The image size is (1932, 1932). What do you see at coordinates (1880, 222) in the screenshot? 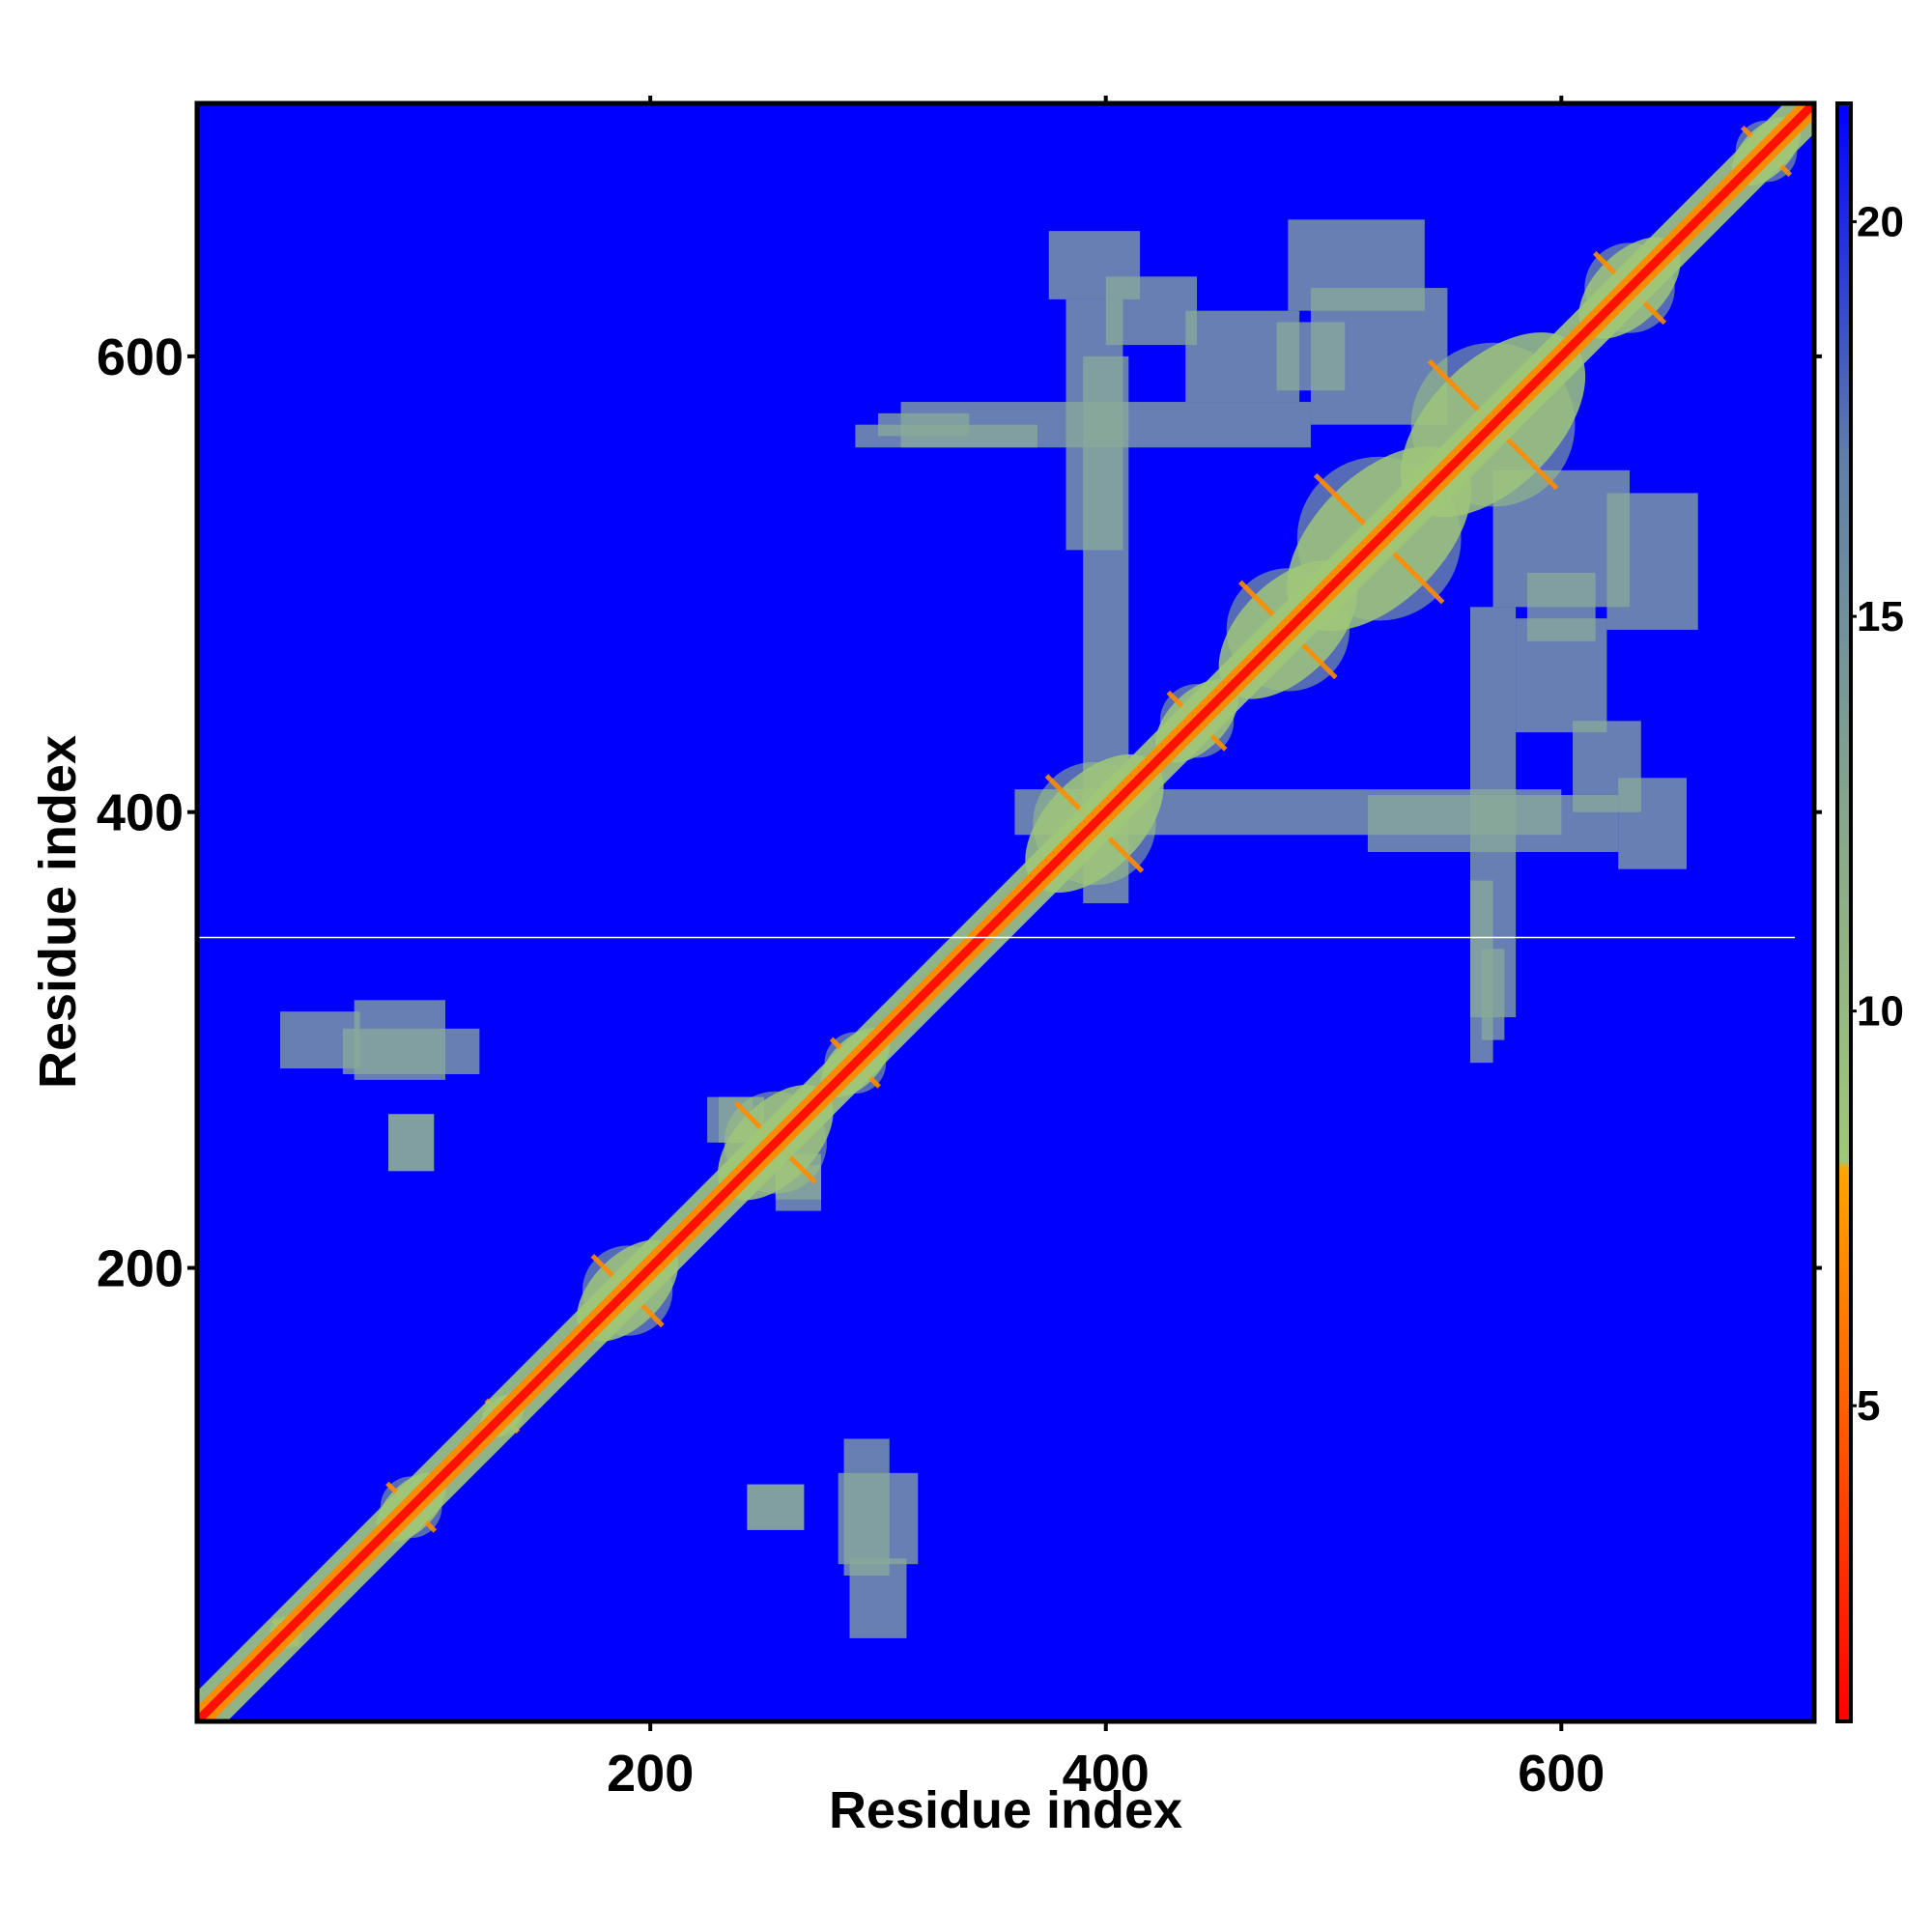
I see `colorbar-tick-label-20: 20` at bounding box center [1880, 222].